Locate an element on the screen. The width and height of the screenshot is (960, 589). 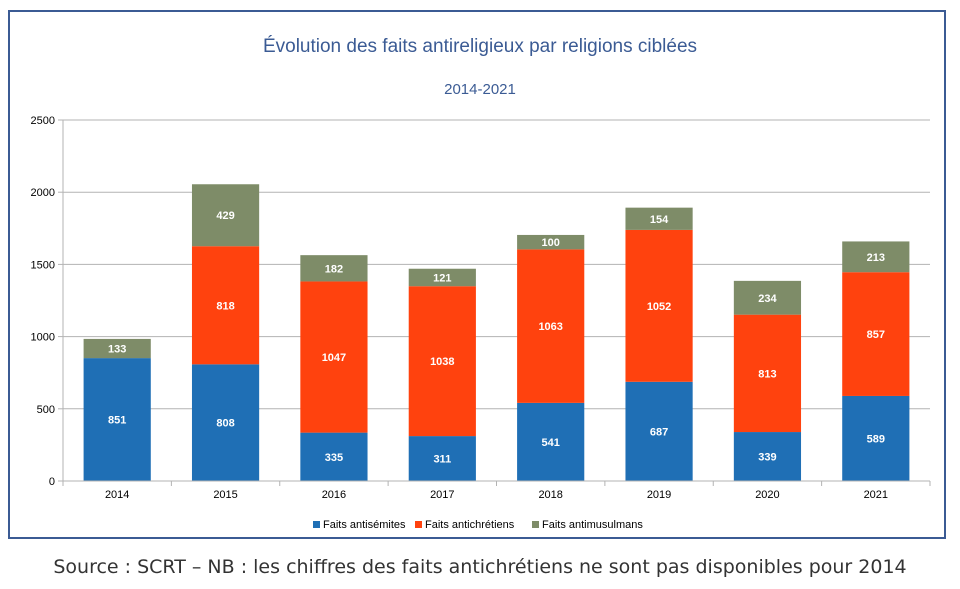
data-label: 100 is located at coordinates (551, 243).